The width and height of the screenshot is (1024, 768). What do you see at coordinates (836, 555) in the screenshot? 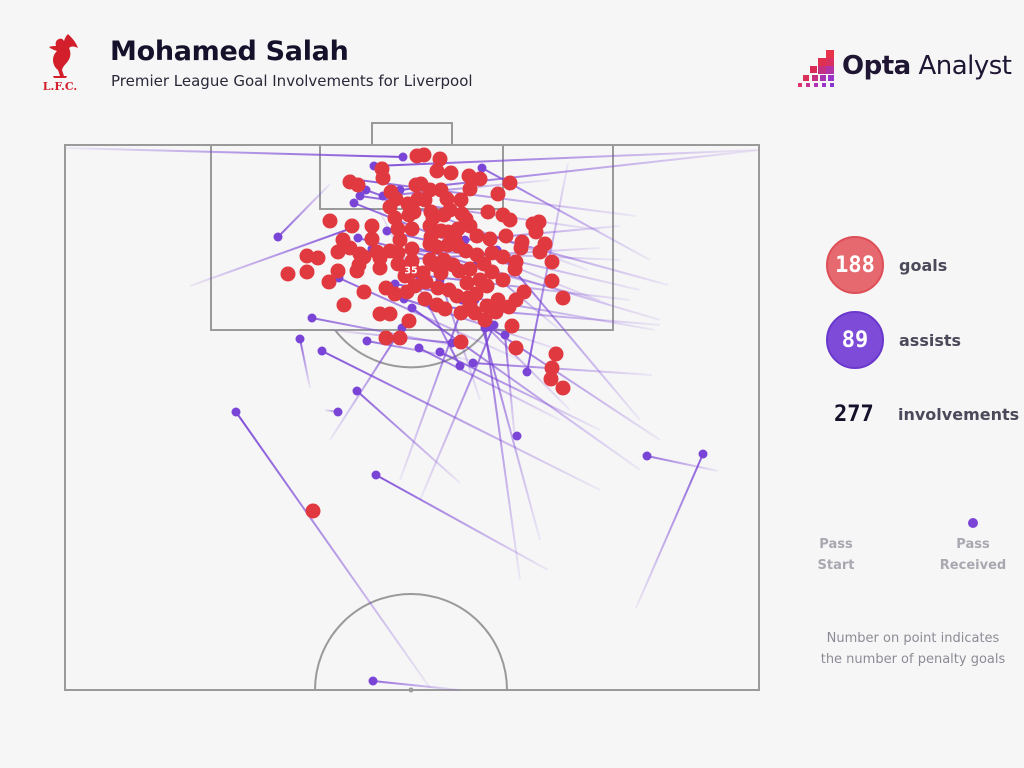
I see `legend-pass-start: Pass Start` at bounding box center [836, 555].